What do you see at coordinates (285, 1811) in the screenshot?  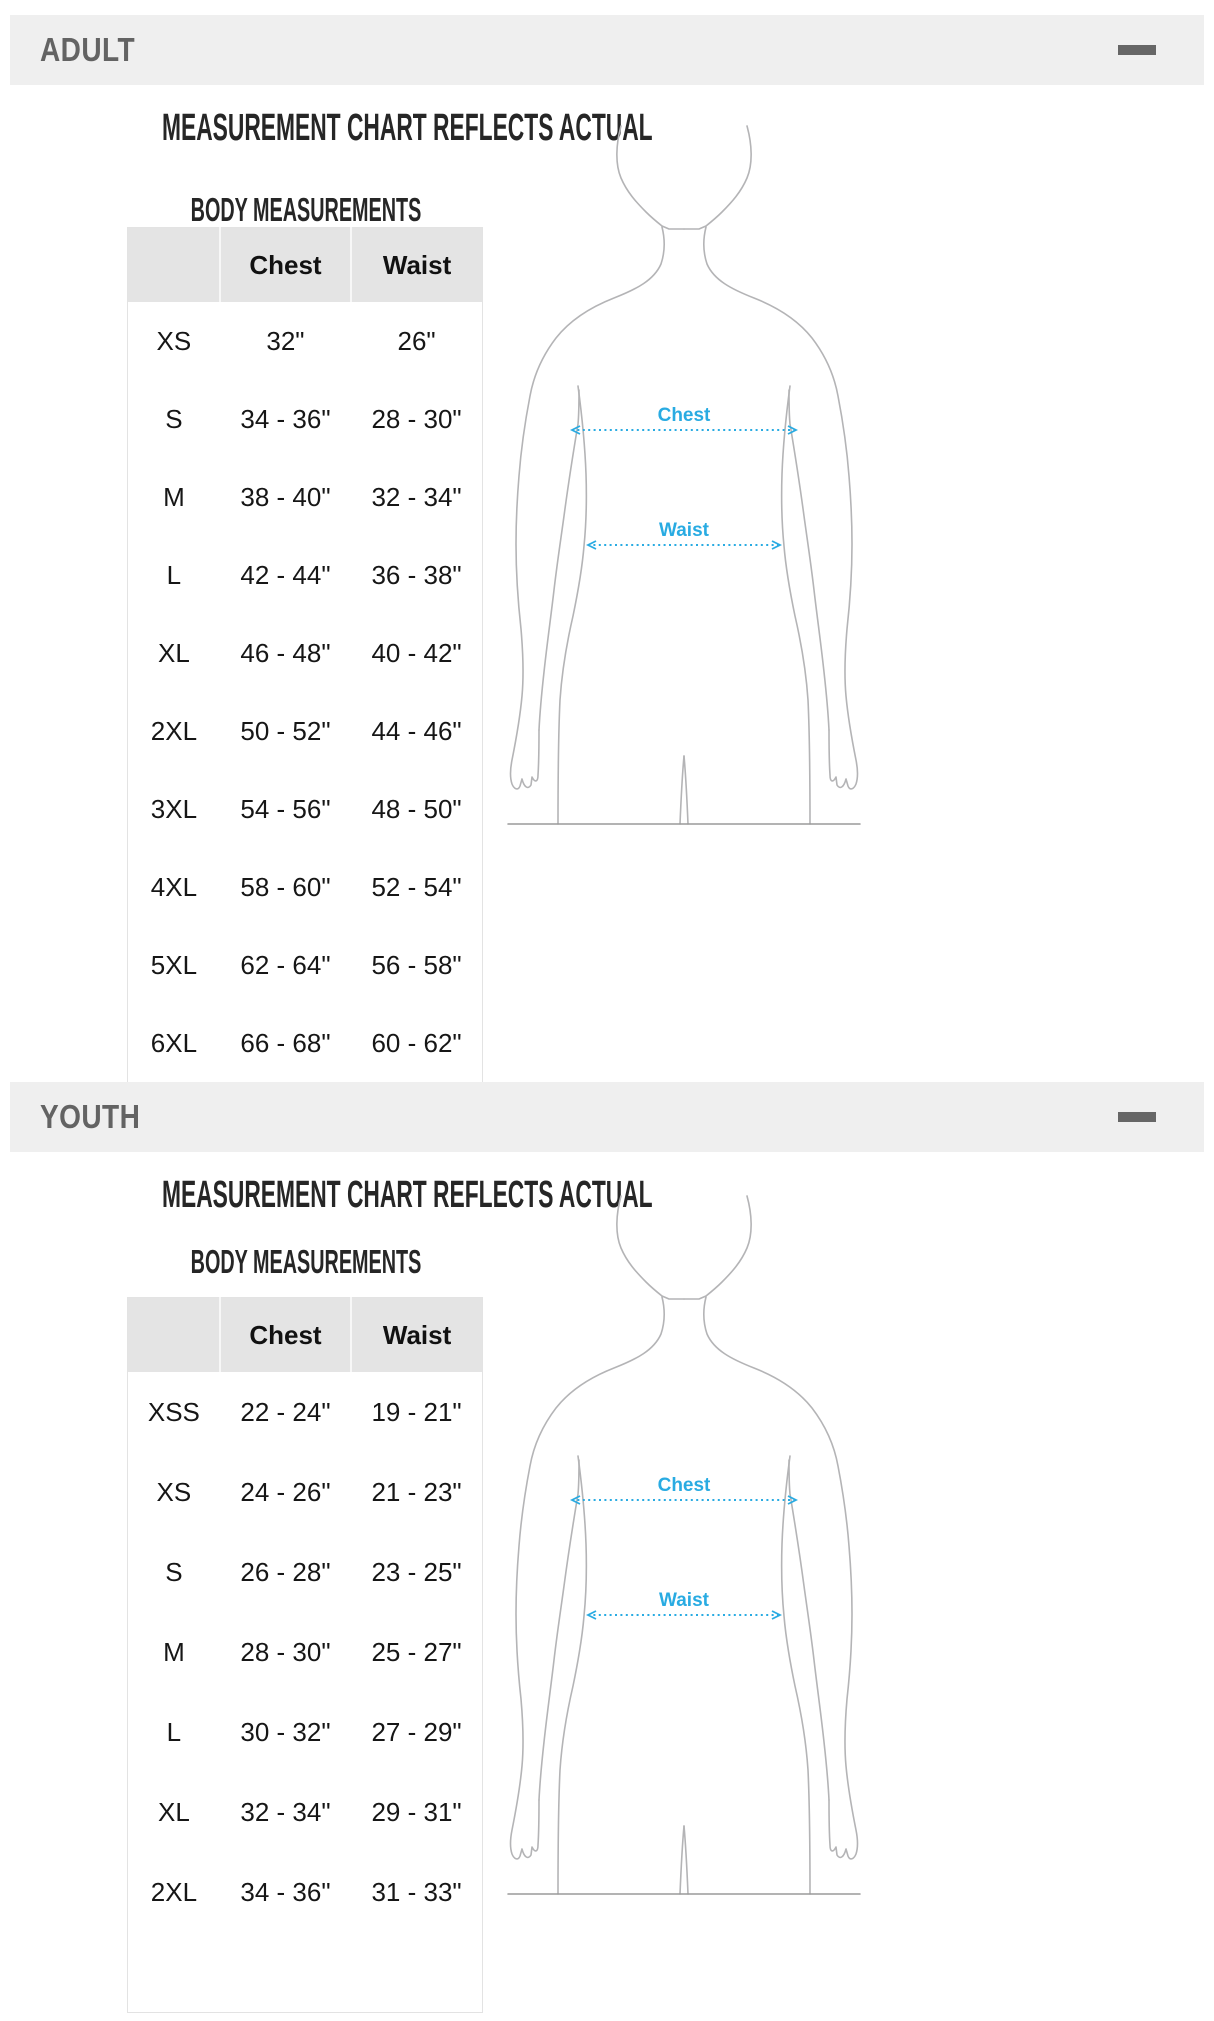 I see `chest-cell: 32 - 34"` at bounding box center [285, 1811].